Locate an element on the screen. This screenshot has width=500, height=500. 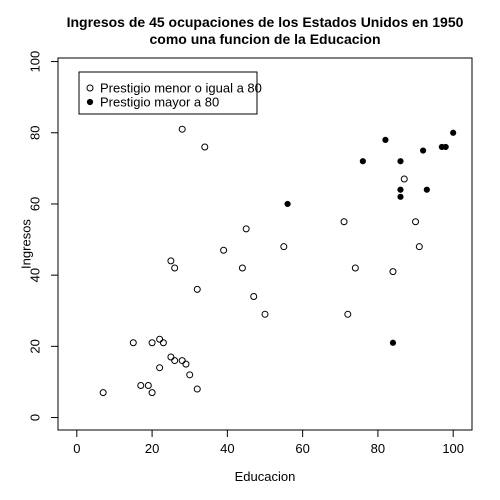
y-tick-label: 0 is located at coordinates (34, 417).